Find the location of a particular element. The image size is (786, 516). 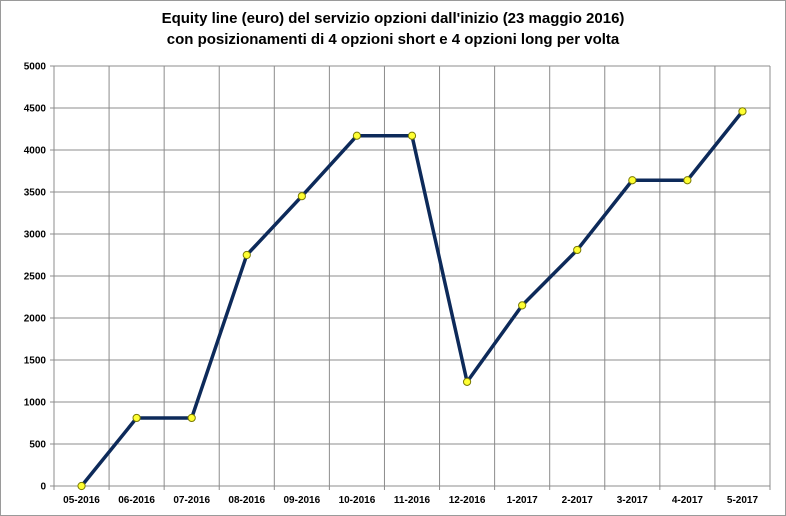

x-tick-label: 3-2017 is located at coordinates (633, 500).